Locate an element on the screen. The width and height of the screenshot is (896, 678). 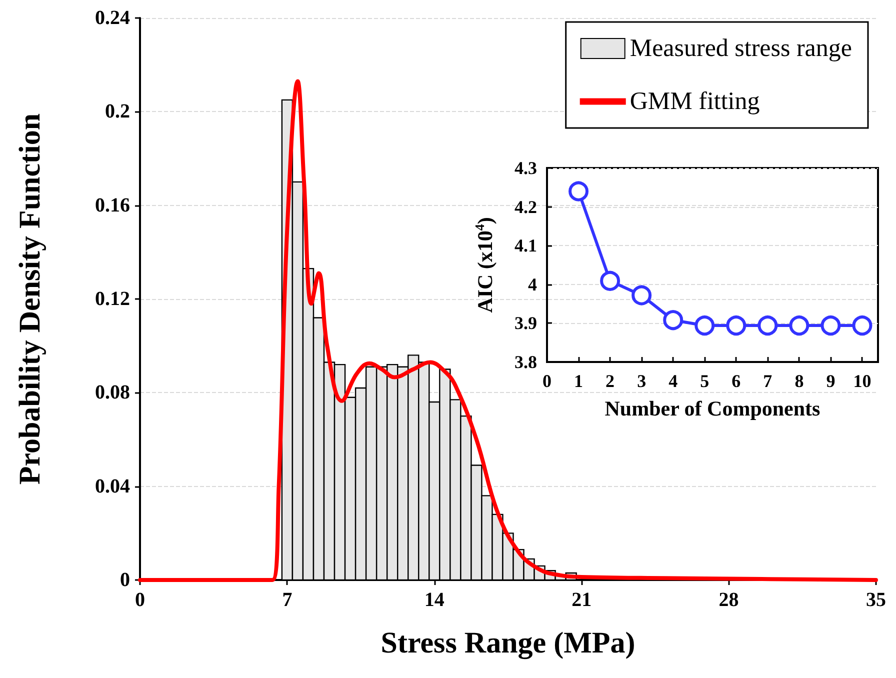
y-axis-title: Probability Density Function is located at coordinates (30, 299).